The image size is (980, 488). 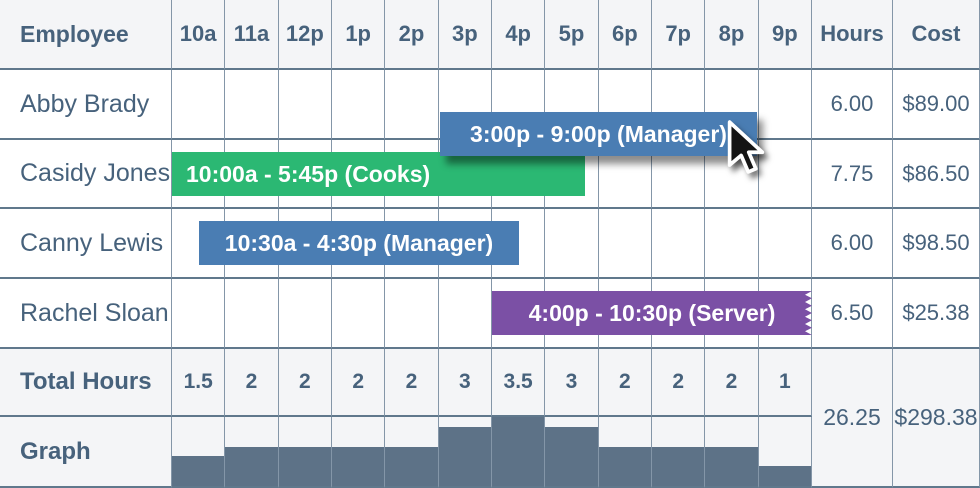 I want to click on employee-name: Canny Lewis, so click(x=86, y=244).